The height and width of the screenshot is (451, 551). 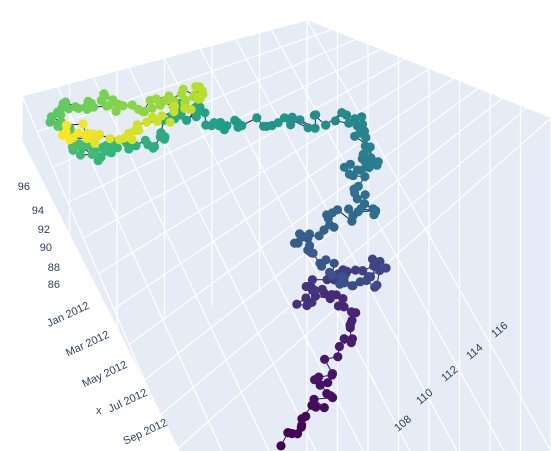 I want to click on x-tick-label: Jan 2012, so click(x=68, y=315).